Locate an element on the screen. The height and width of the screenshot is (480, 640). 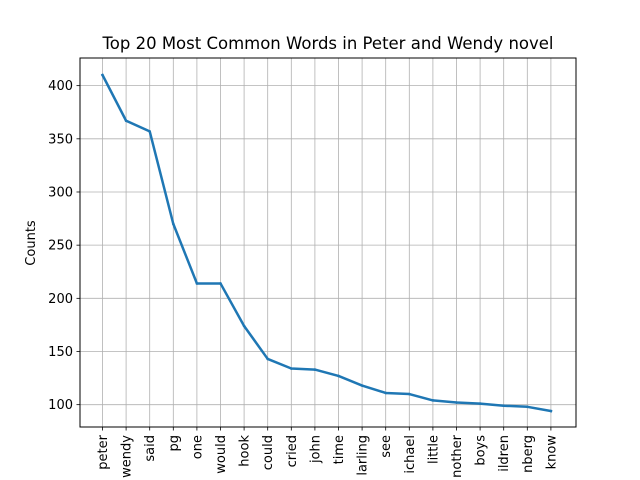
x-tick-label: wendy is located at coordinates (127, 456).